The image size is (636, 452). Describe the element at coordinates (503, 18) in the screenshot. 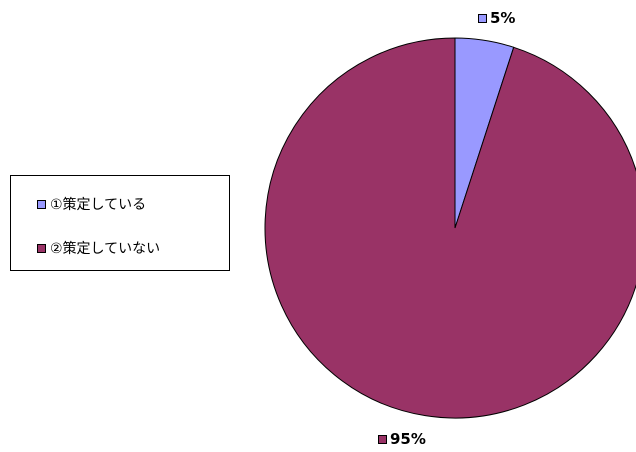

I see `data-label-text-1: 5%` at that location.